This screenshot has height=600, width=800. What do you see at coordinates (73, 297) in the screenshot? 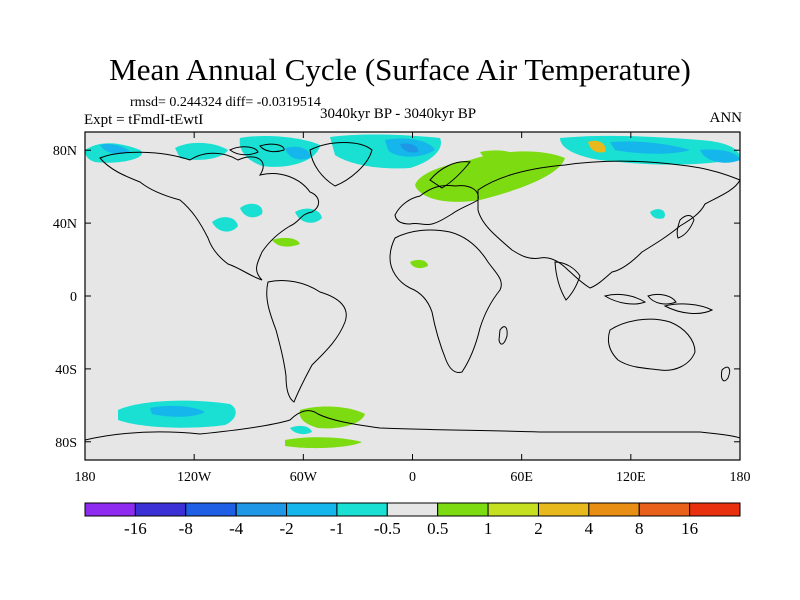
I see `lat-tick-label: 0` at bounding box center [73, 297].